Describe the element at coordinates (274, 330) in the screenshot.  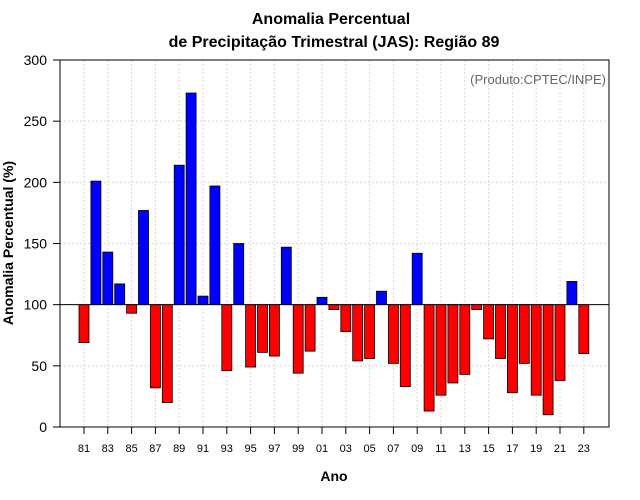
I see `bar-1997` at that location.